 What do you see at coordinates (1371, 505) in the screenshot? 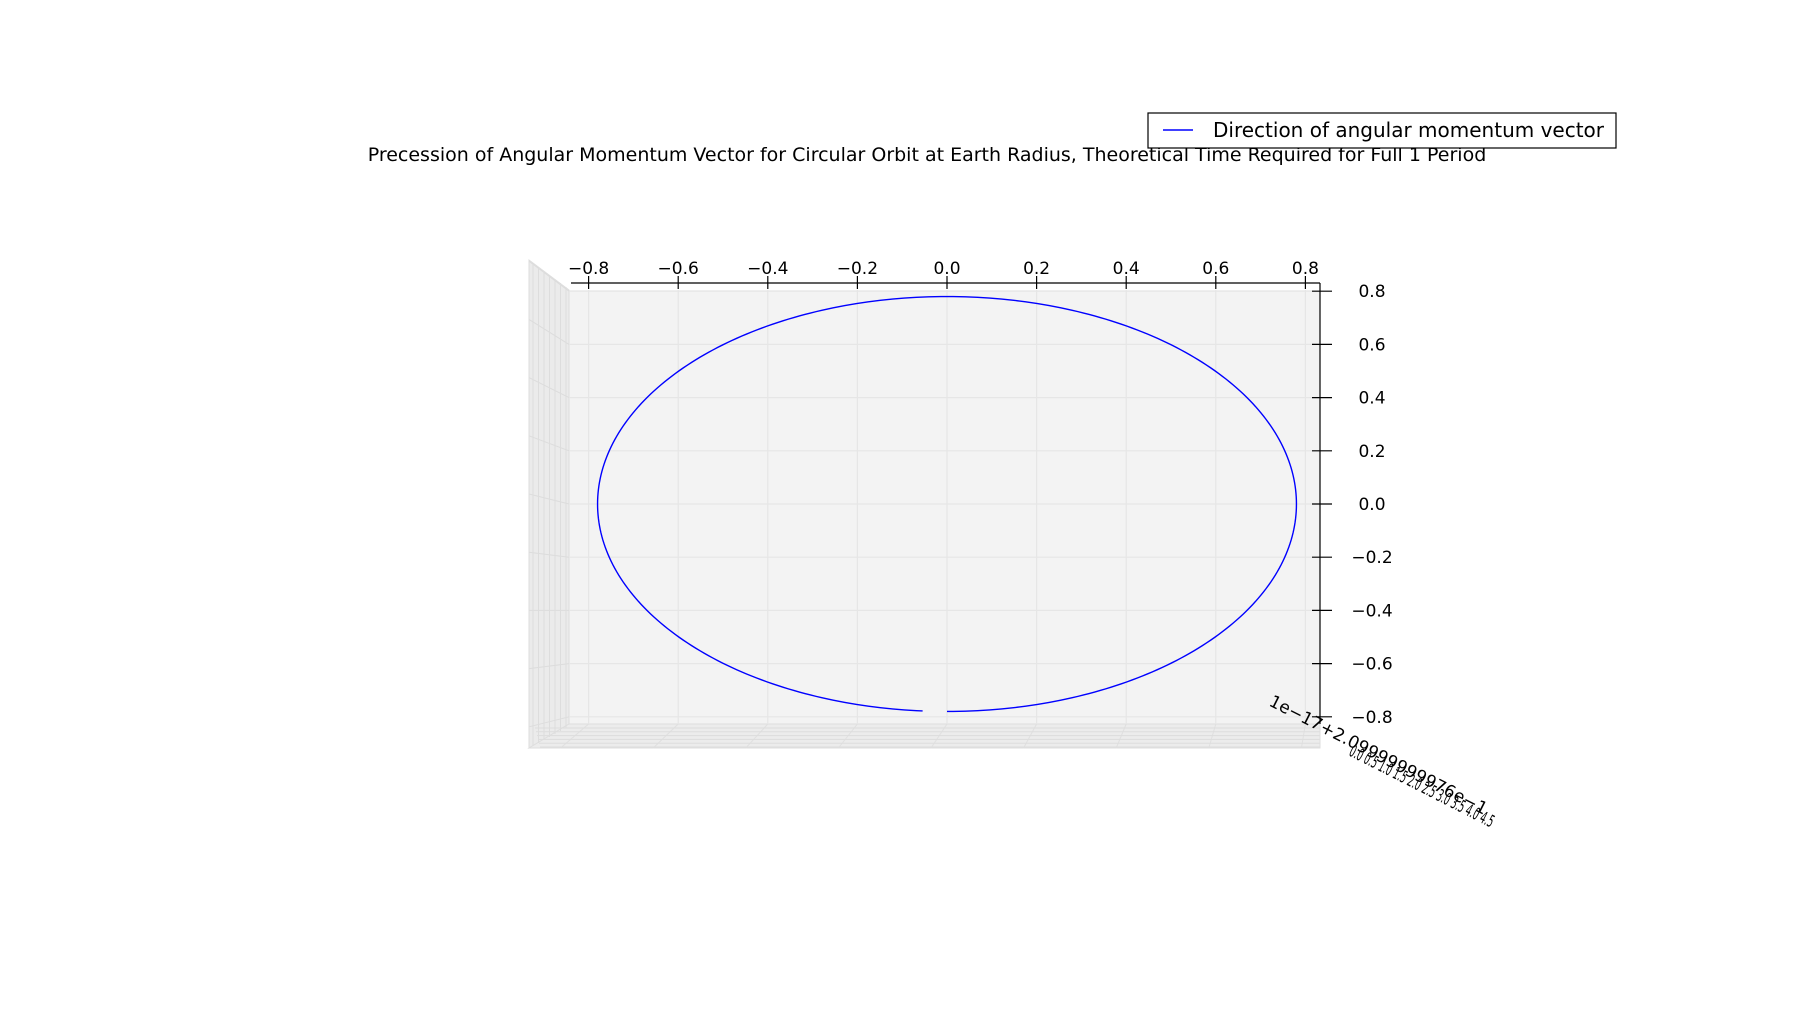
I see `z-tick-label-4: 0.0` at bounding box center [1371, 505].